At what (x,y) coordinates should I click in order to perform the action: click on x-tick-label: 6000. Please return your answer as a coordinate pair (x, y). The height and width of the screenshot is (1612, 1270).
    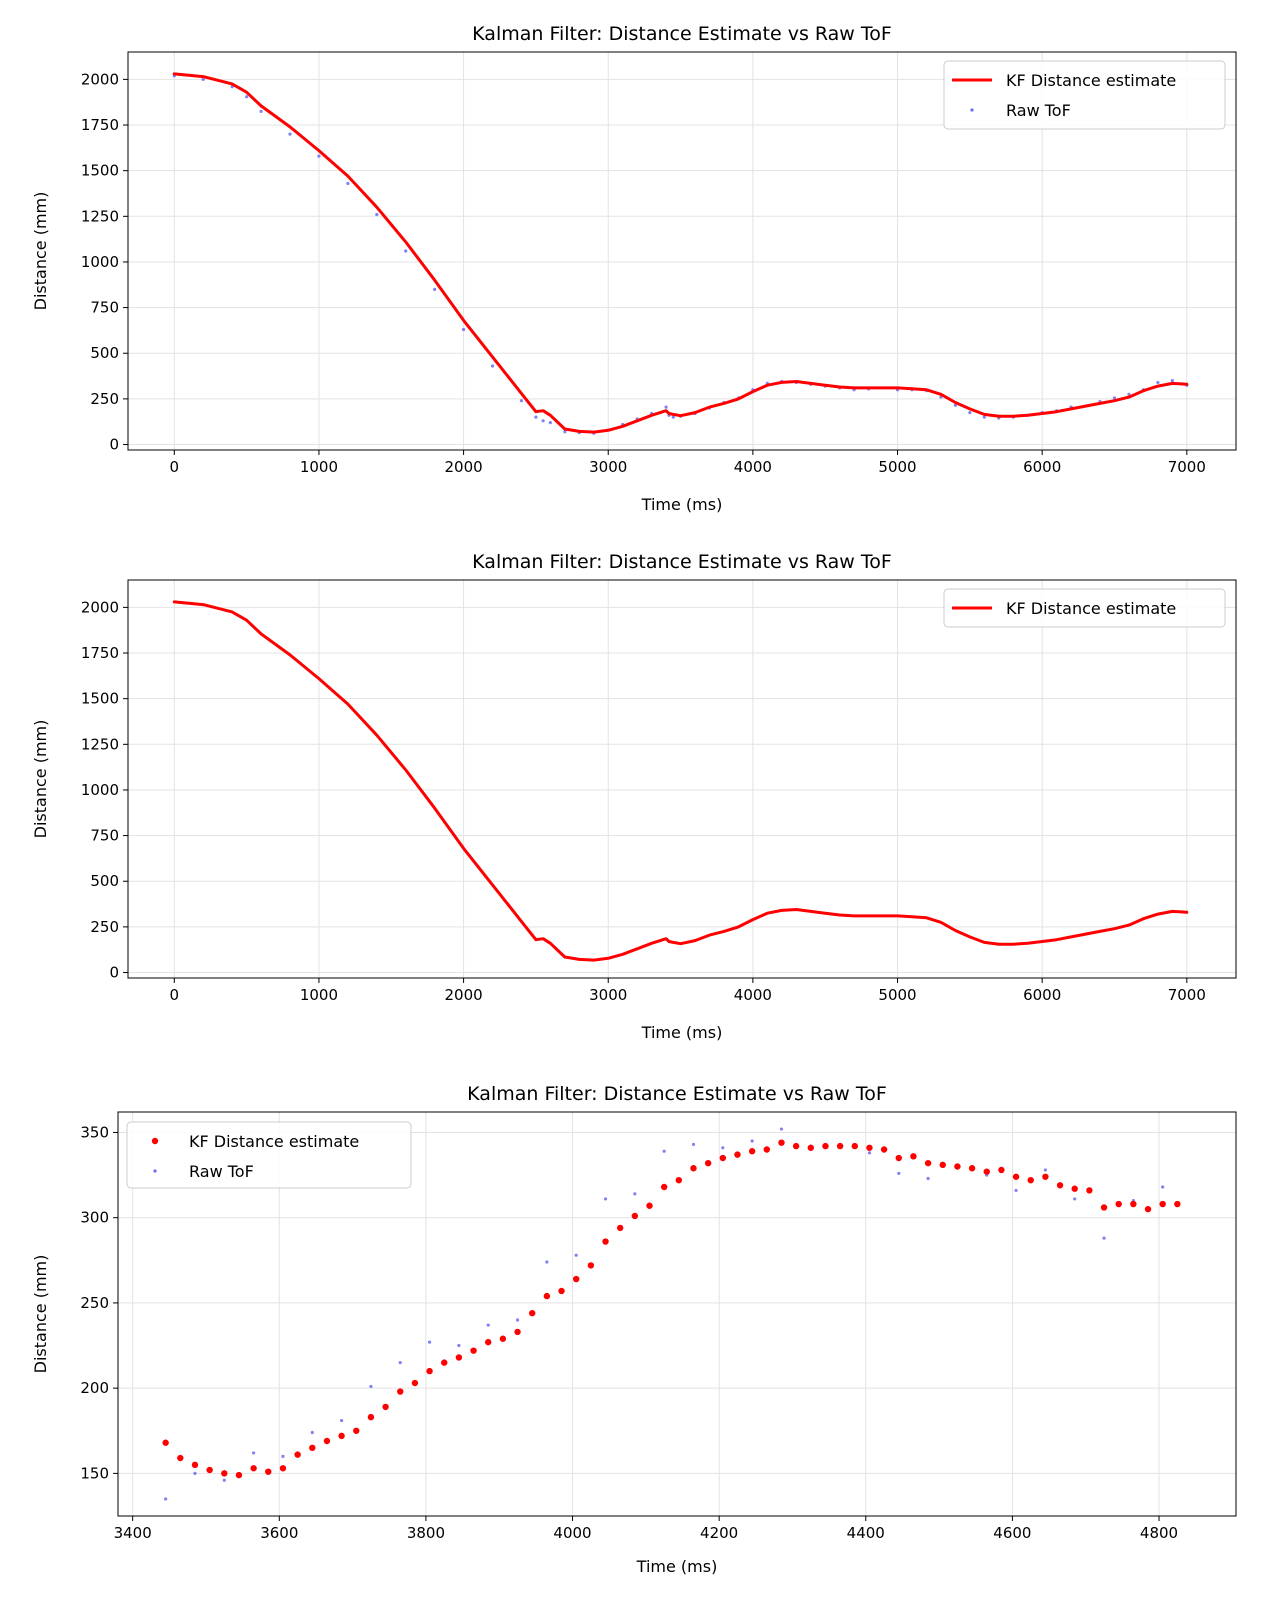
    Looking at the image, I should click on (1042, 995).